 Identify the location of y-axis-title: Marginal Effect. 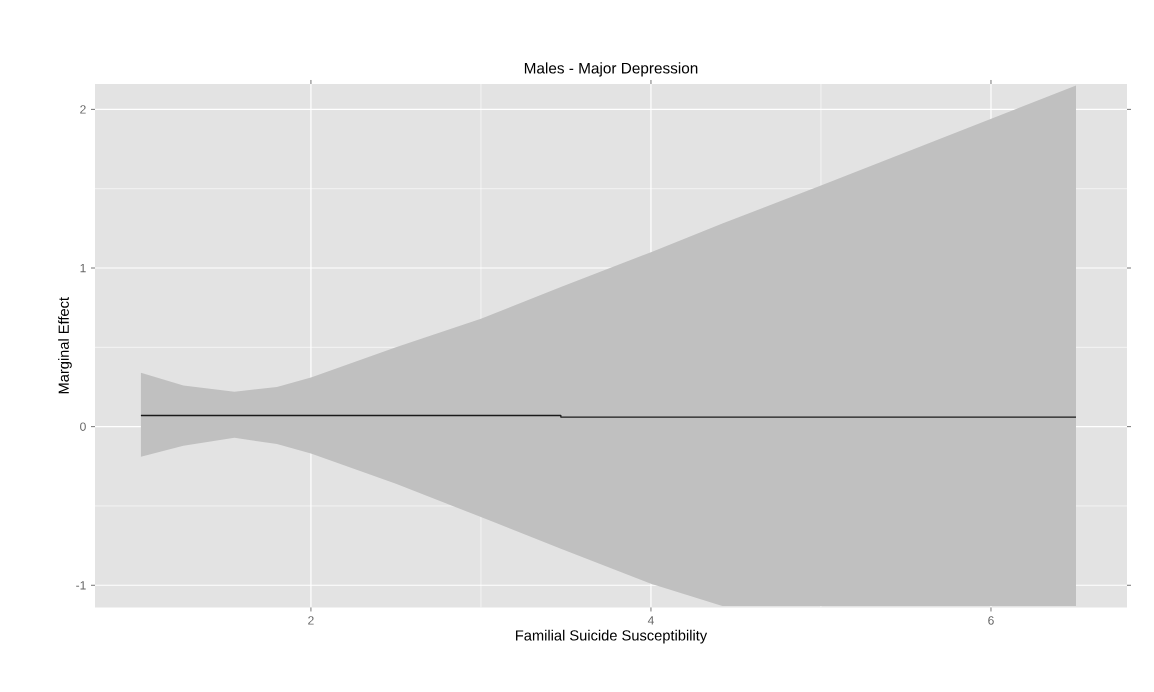
(65, 345).